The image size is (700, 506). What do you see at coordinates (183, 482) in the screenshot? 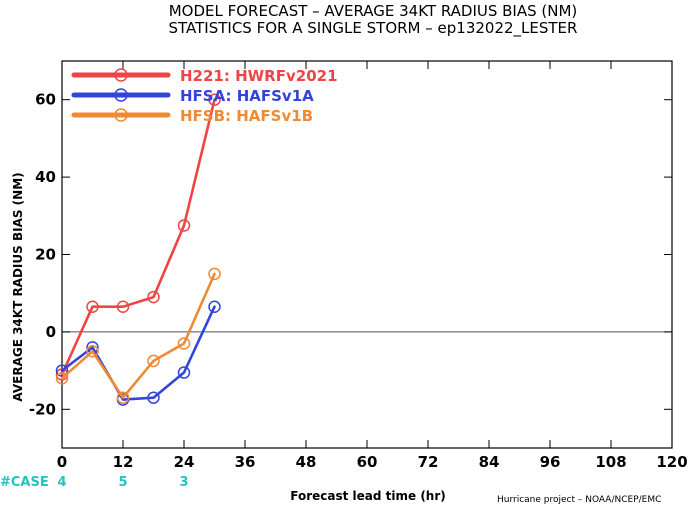
I see `case-count: 3` at bounding box center [183, 482].